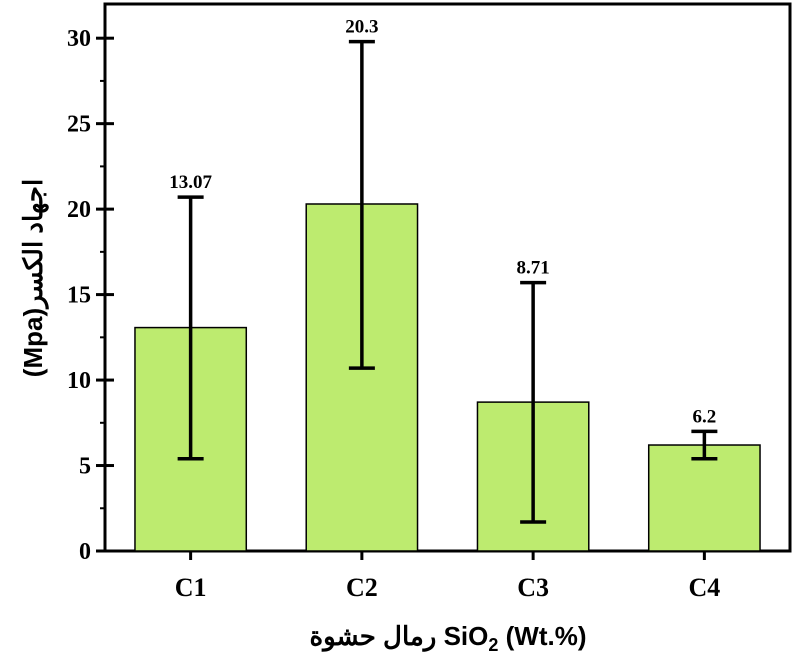  Describe the element at coordinates (85, 552) in the screenshot. I see `y-tick-label: 0` at that location.